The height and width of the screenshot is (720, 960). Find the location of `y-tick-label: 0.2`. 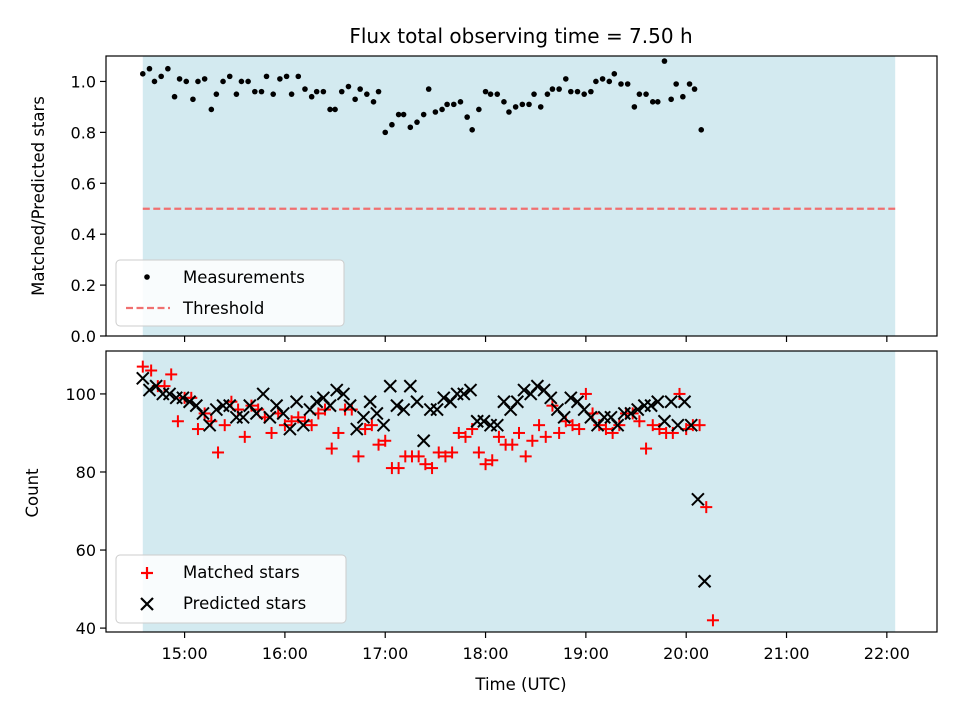

y-tick-label: 0.2 is located at coordinates (83, 285).